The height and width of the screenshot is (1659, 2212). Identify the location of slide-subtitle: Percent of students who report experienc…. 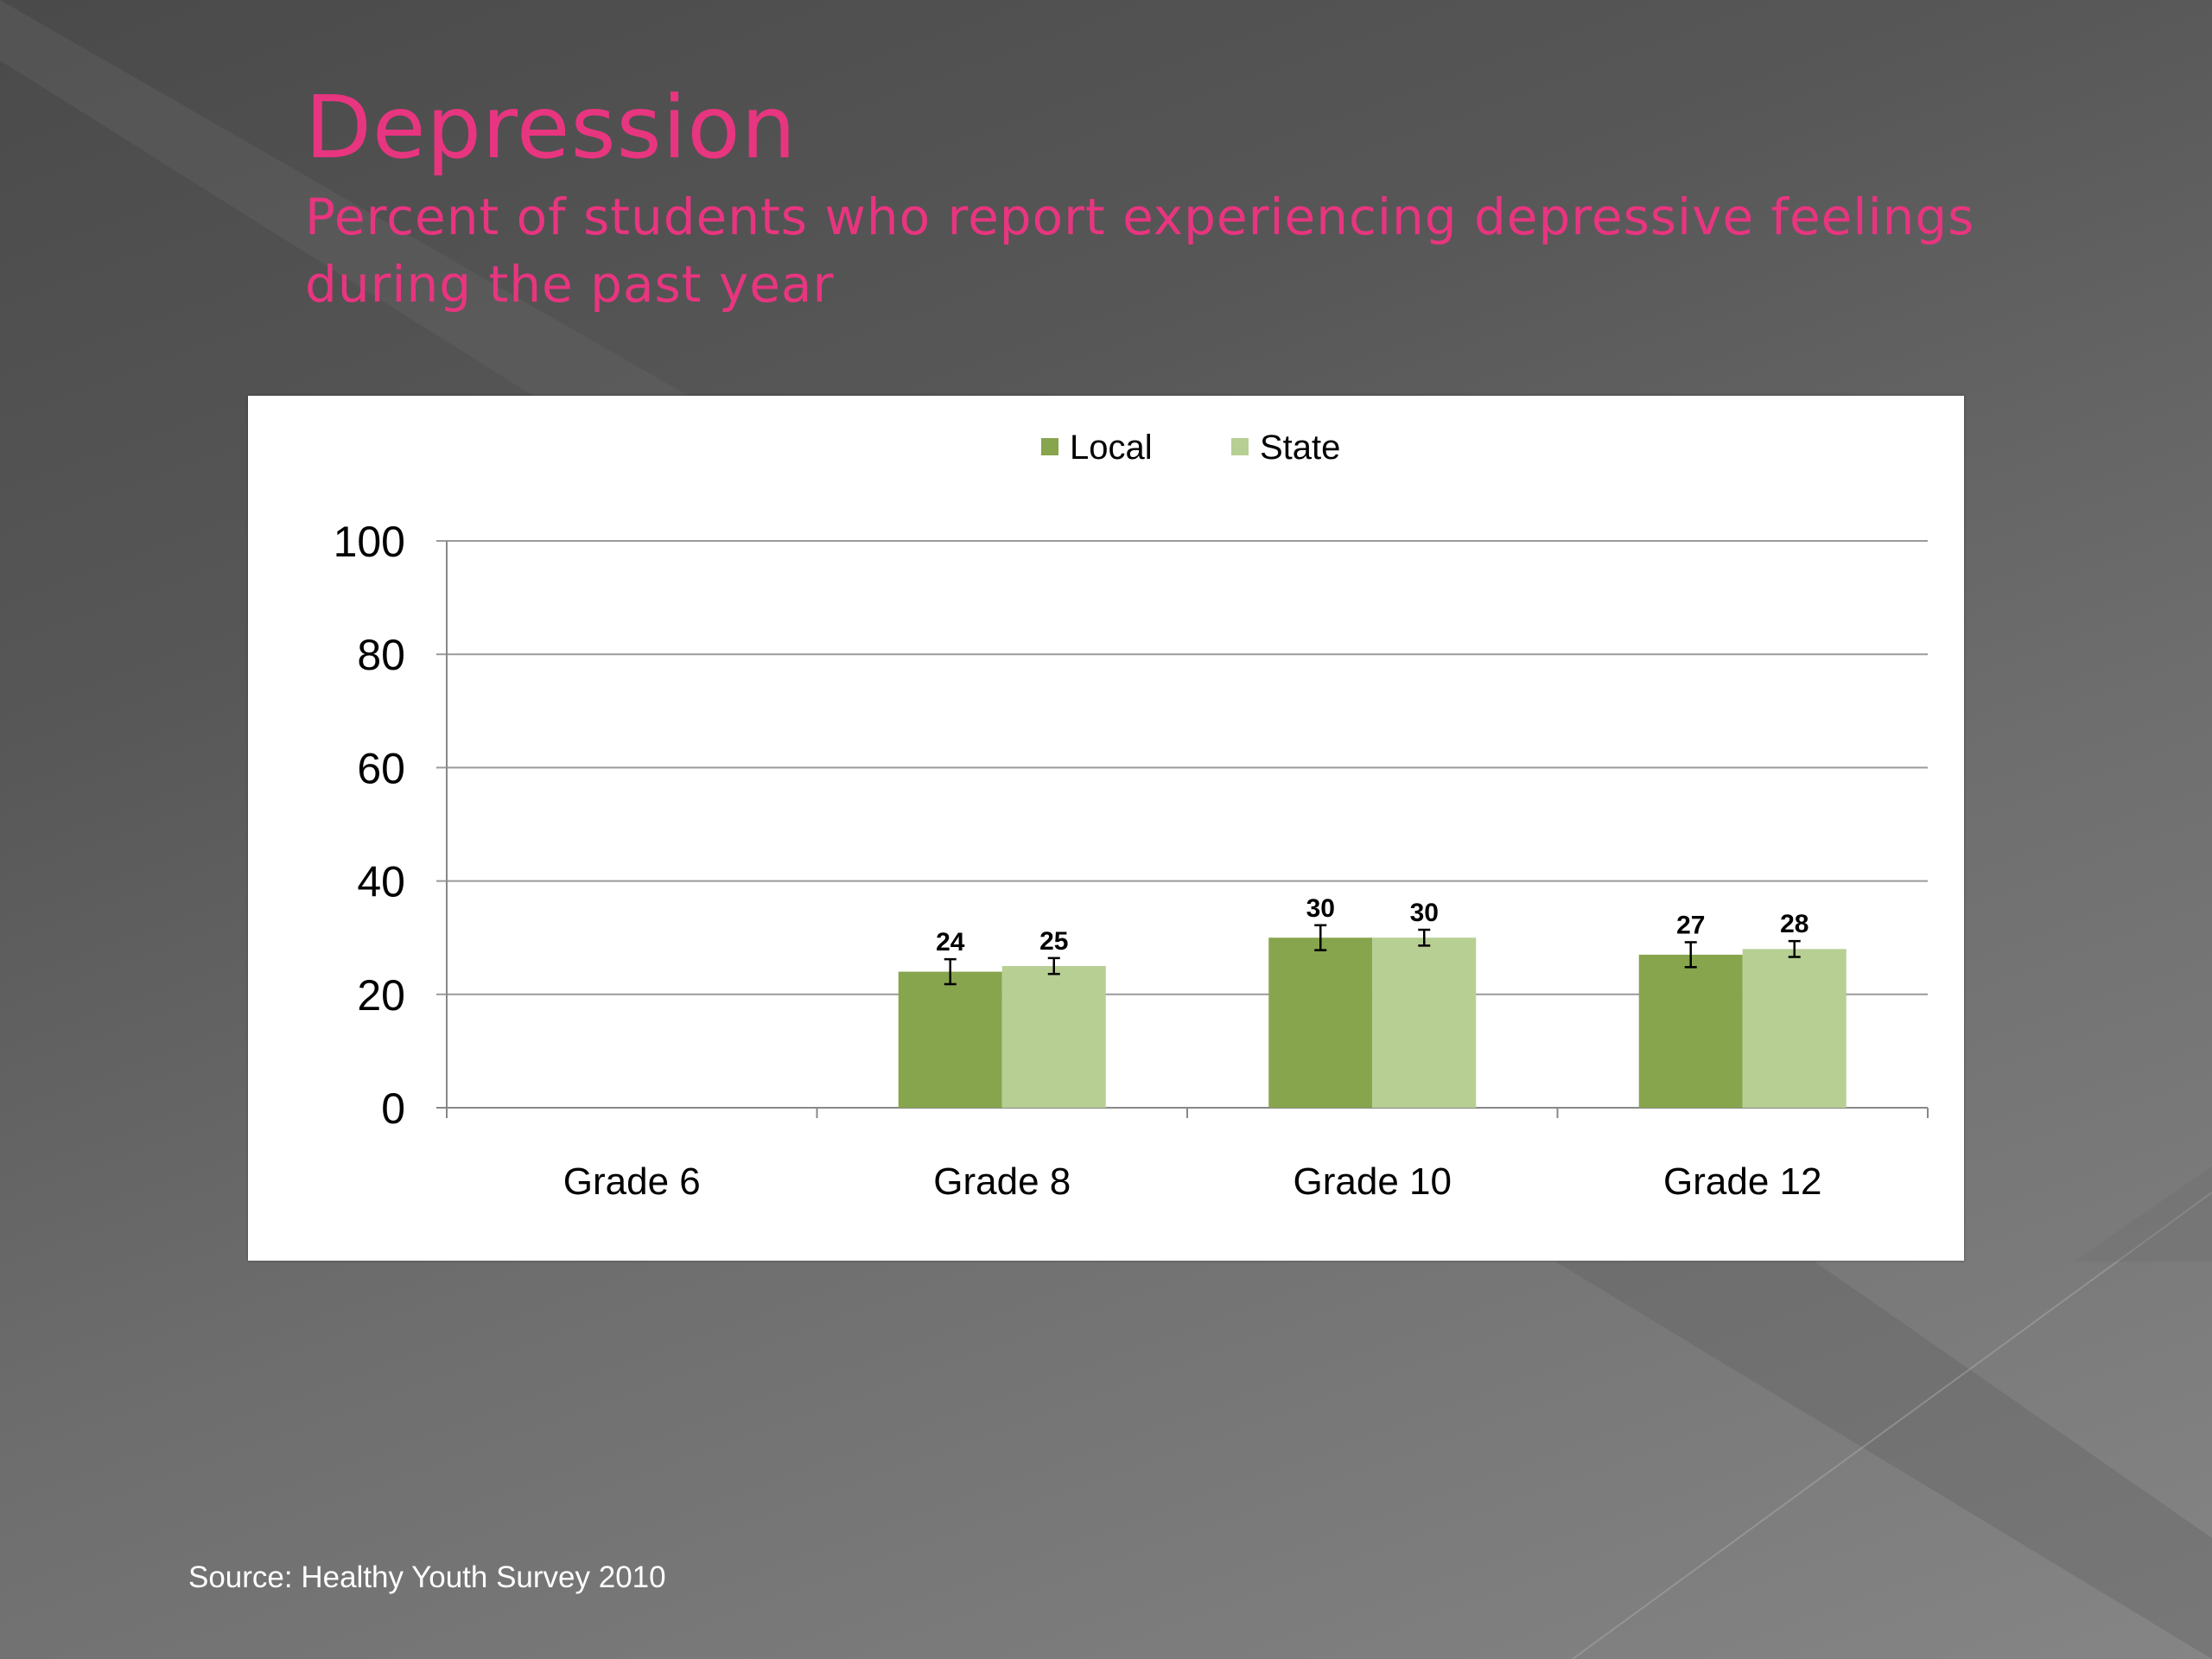
(1140, 251).